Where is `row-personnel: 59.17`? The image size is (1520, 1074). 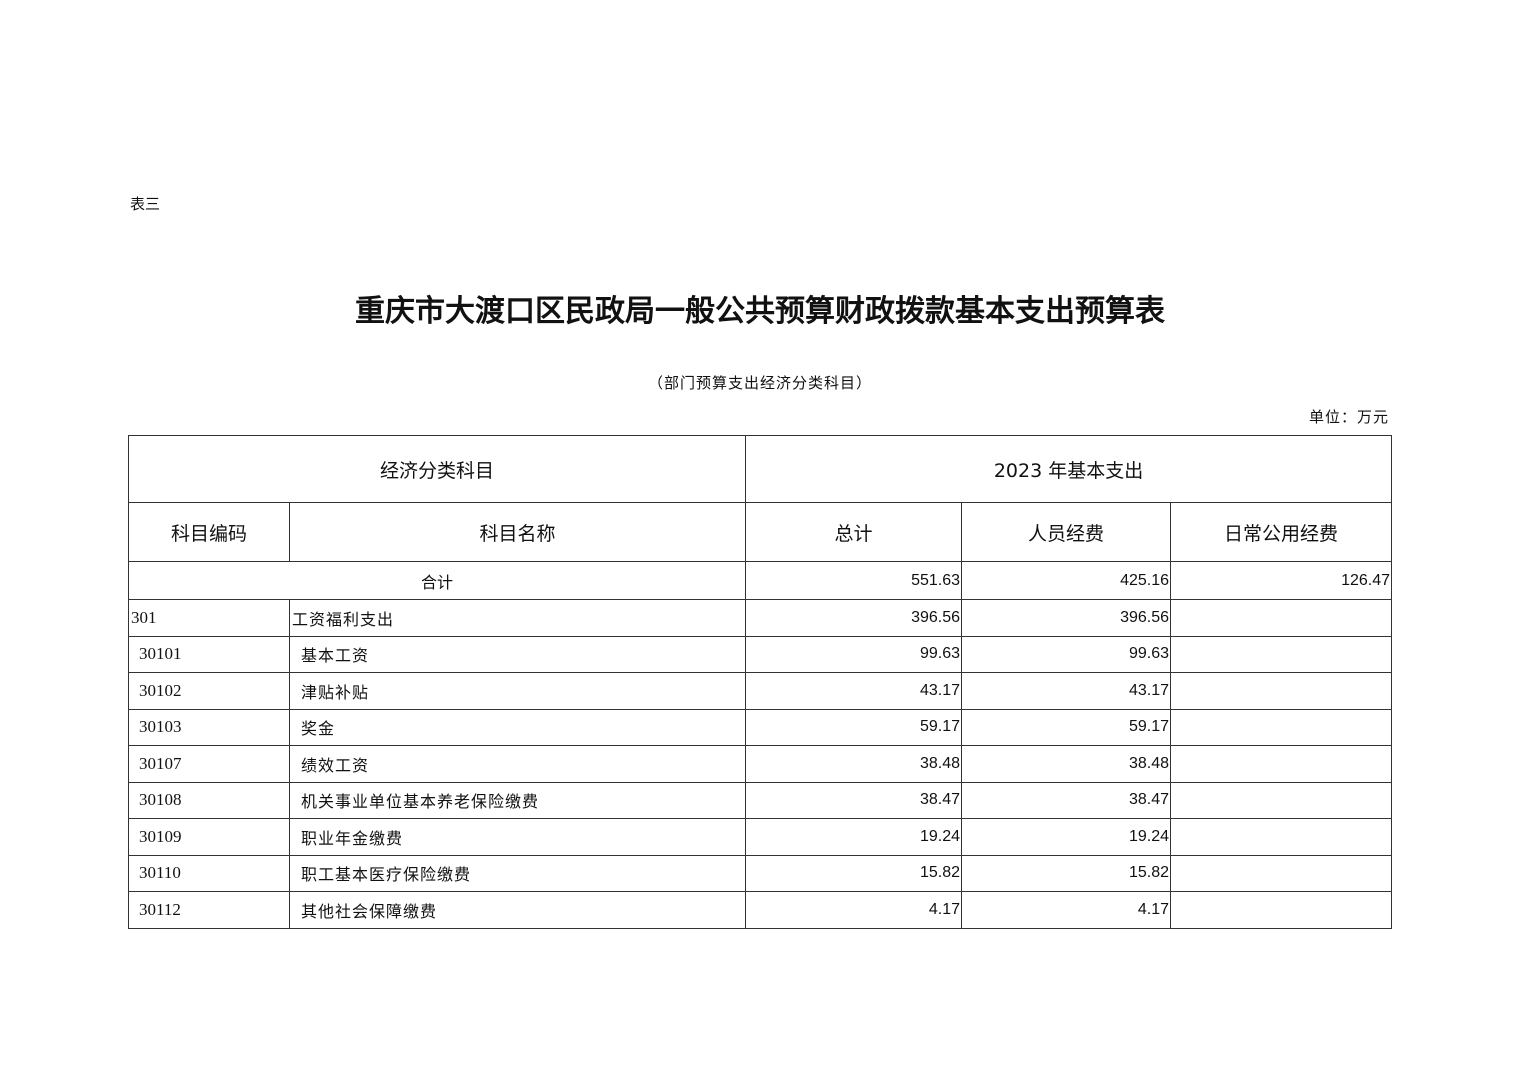
row-personnel: 59.17 is located at coordinates (1066, 727).